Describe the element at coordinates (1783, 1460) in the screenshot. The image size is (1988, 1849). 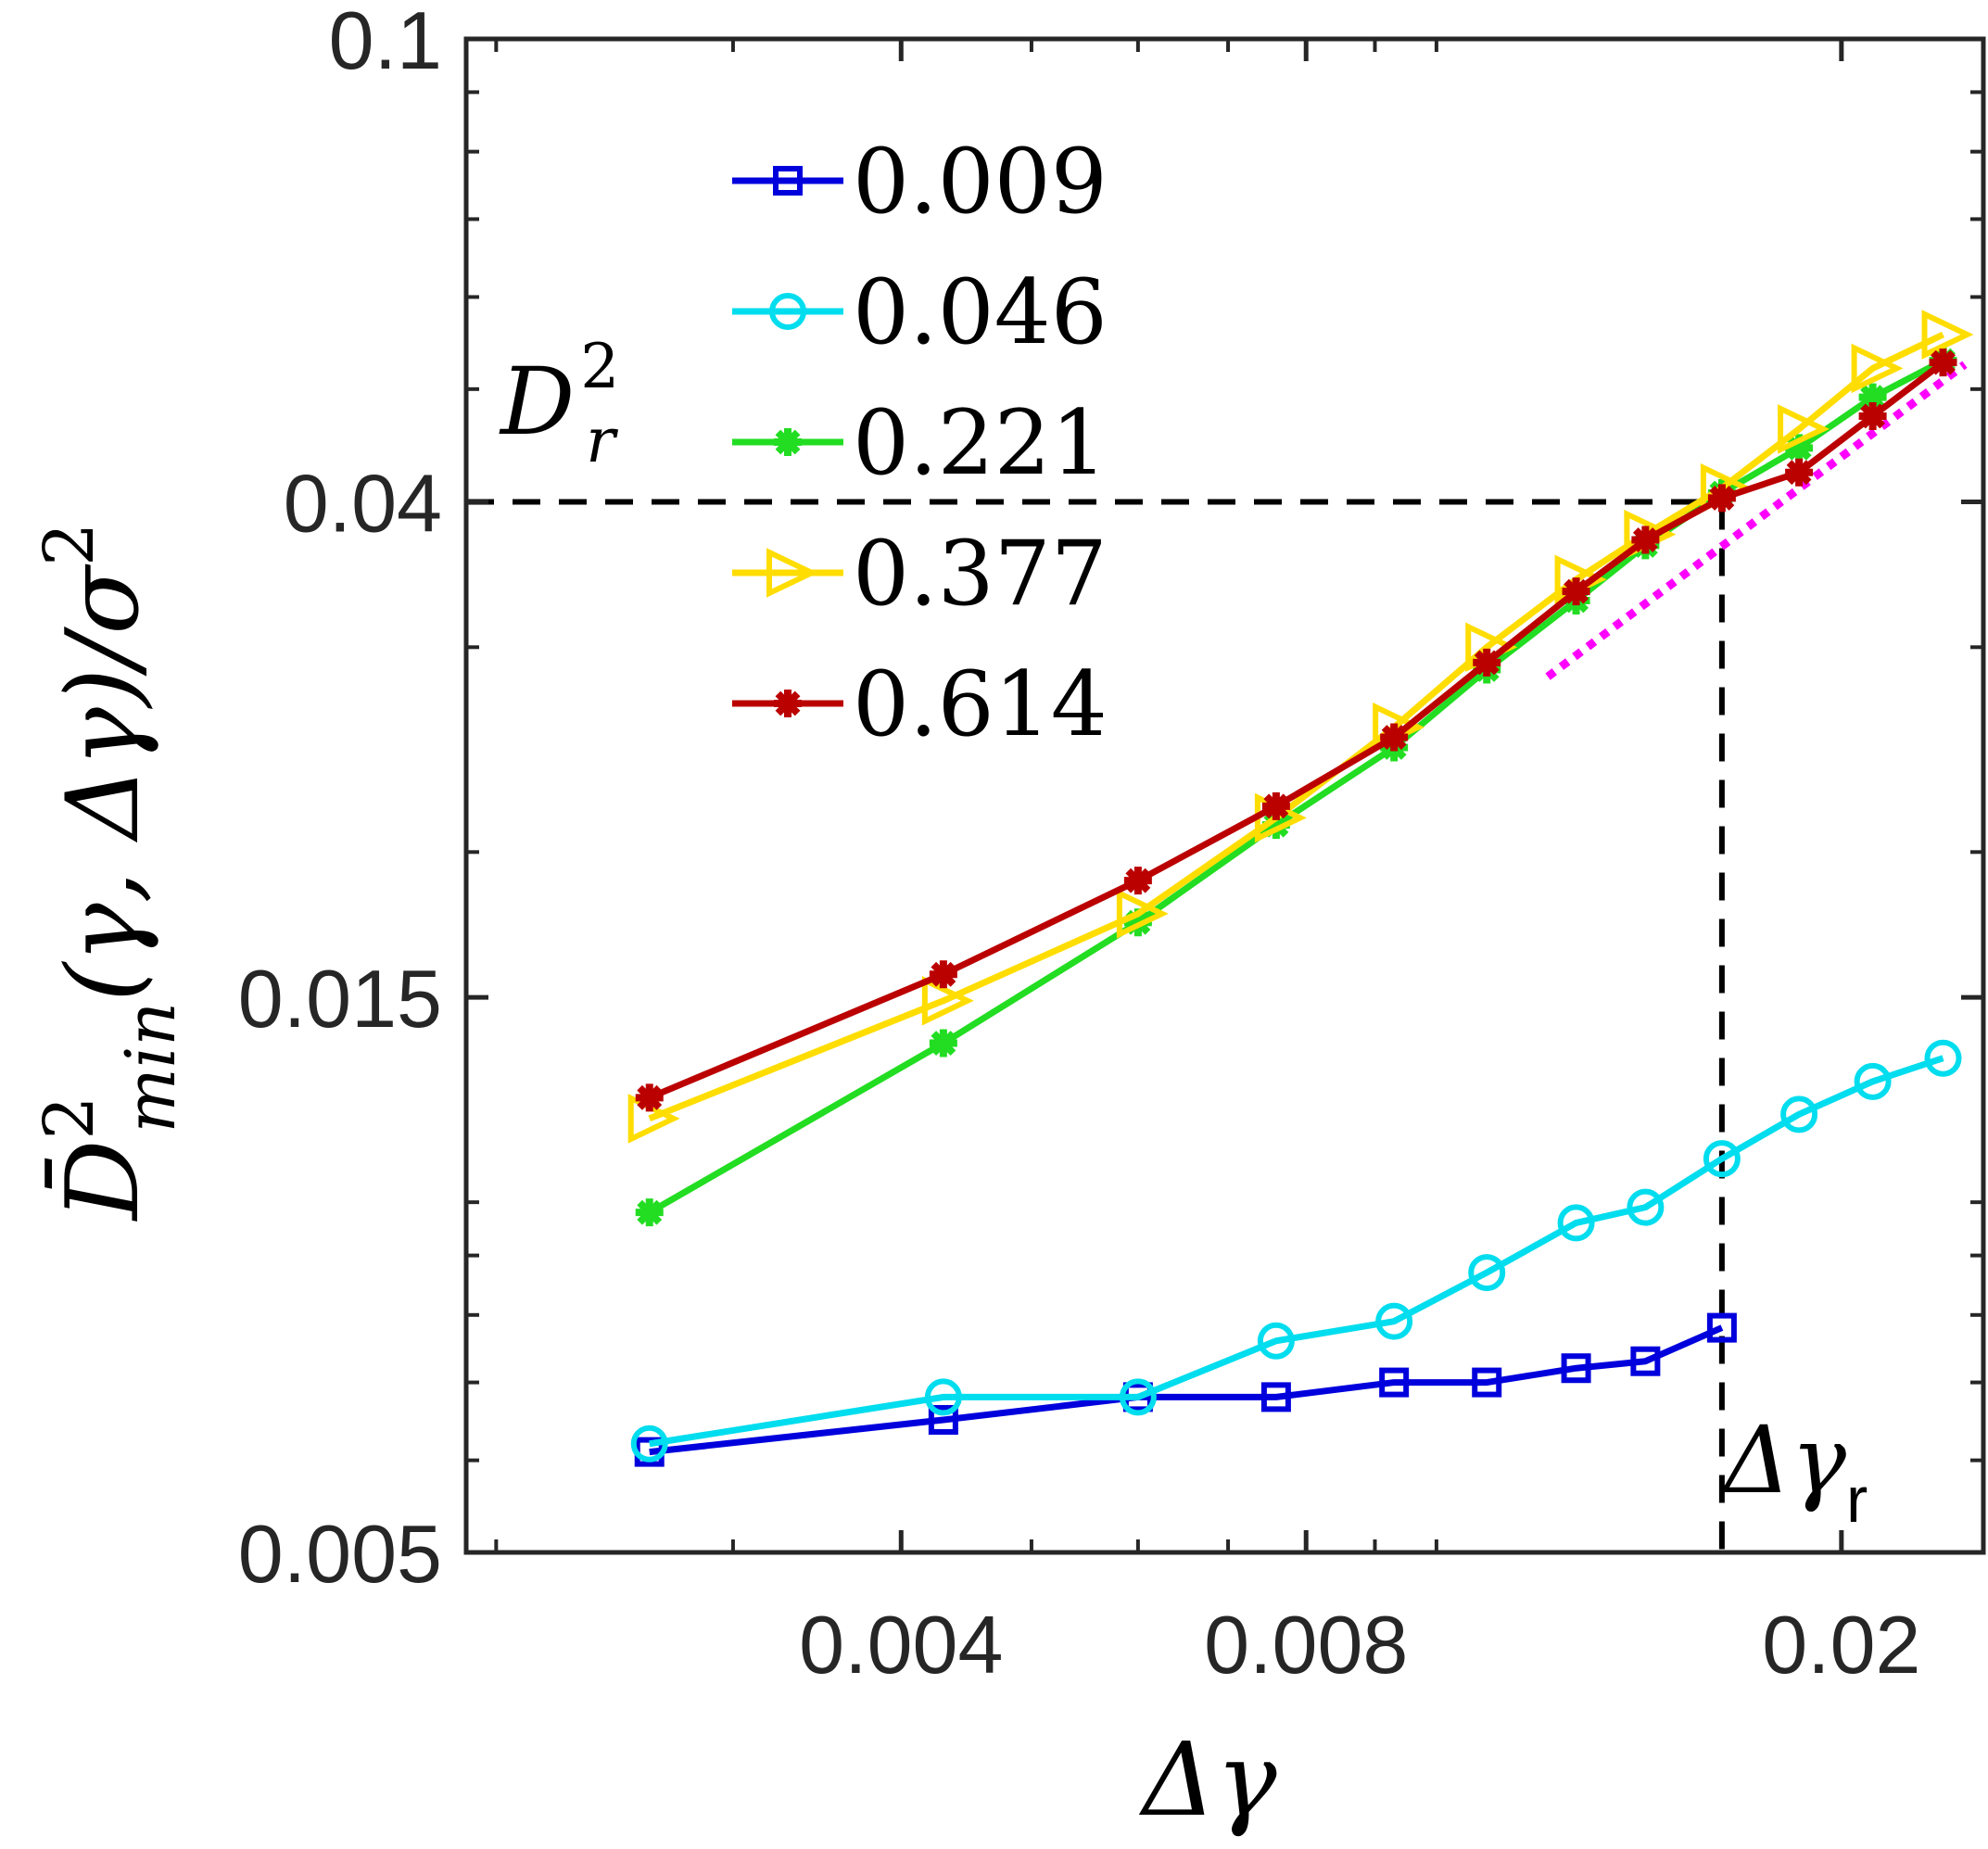
I see `dgr-main: Δγ` at that location.